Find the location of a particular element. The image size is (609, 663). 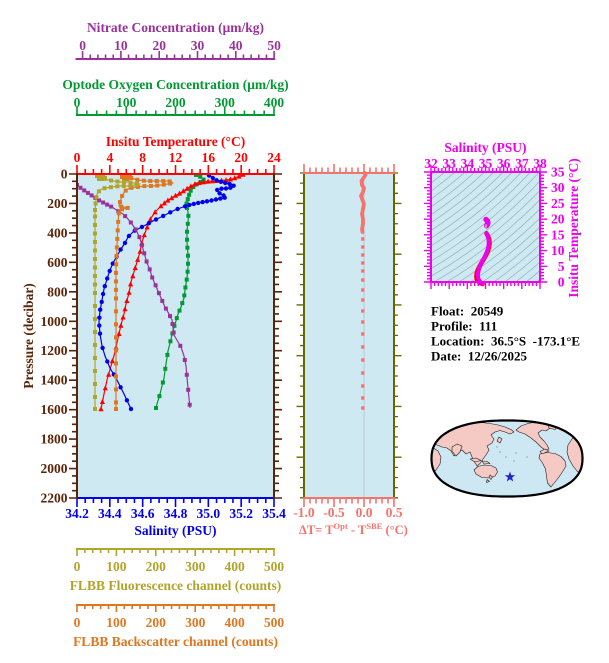

svg-text: -0.5 is located at coordinates (334, 512).